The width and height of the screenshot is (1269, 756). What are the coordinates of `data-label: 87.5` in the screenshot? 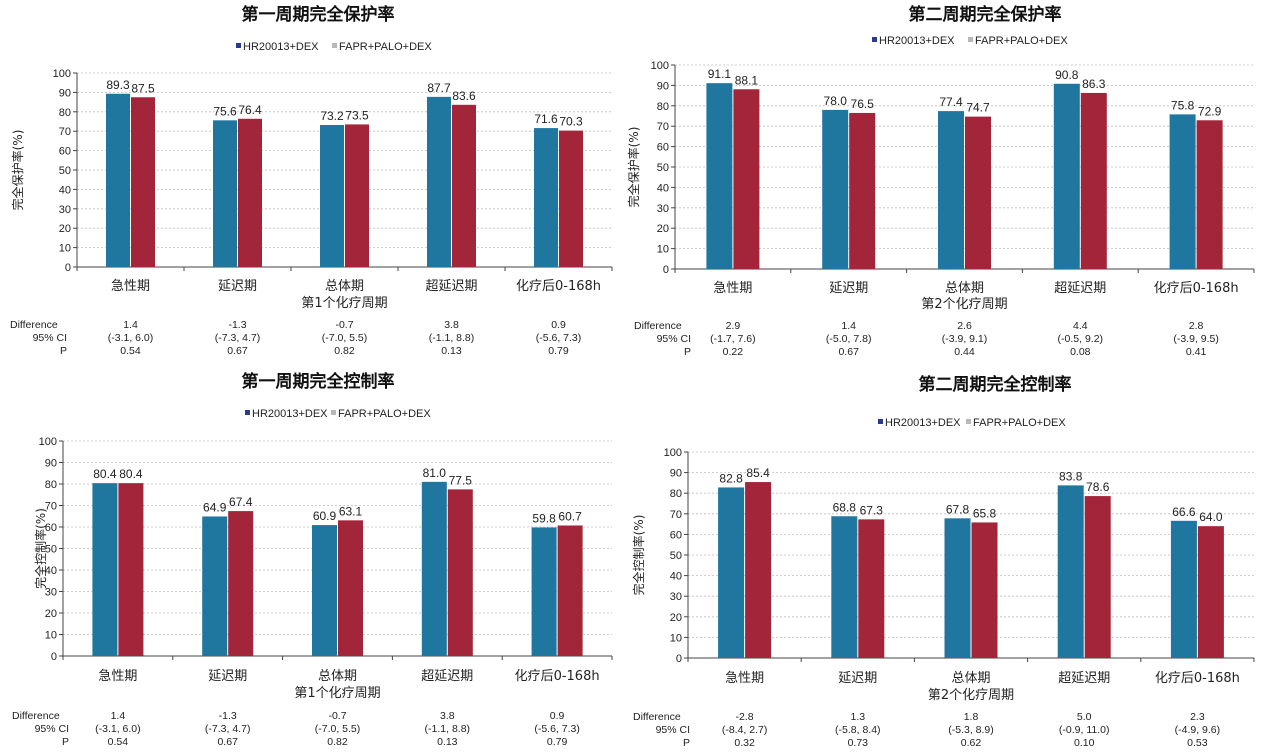 It's located at (143, 88).